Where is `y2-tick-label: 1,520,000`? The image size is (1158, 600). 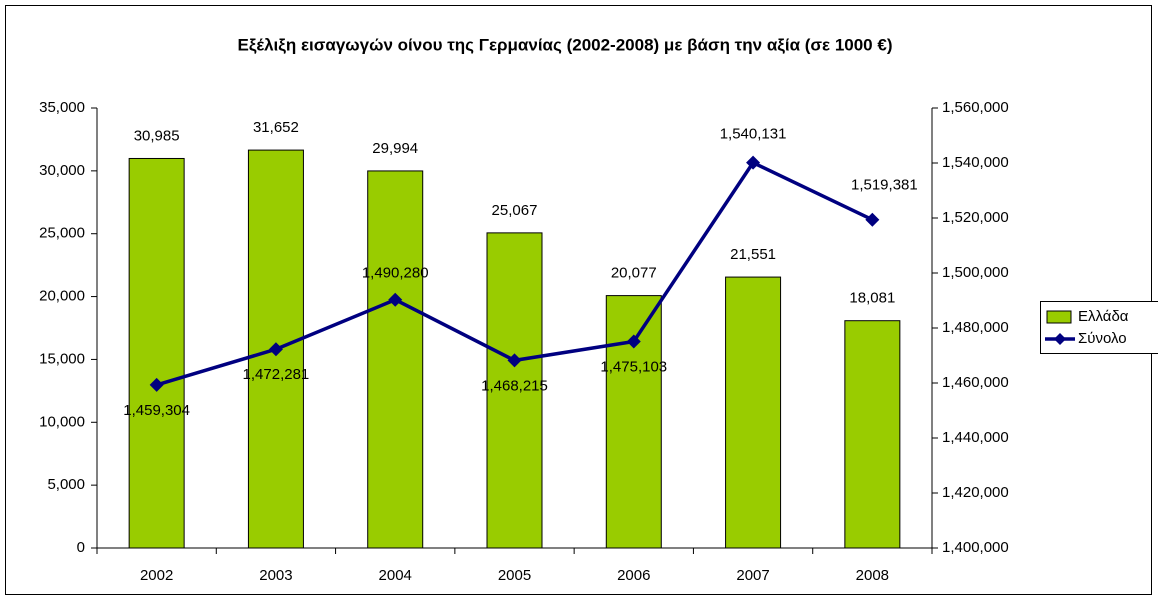 y2-tick-label: 1,520,000 is located at coordinates (975, 217).